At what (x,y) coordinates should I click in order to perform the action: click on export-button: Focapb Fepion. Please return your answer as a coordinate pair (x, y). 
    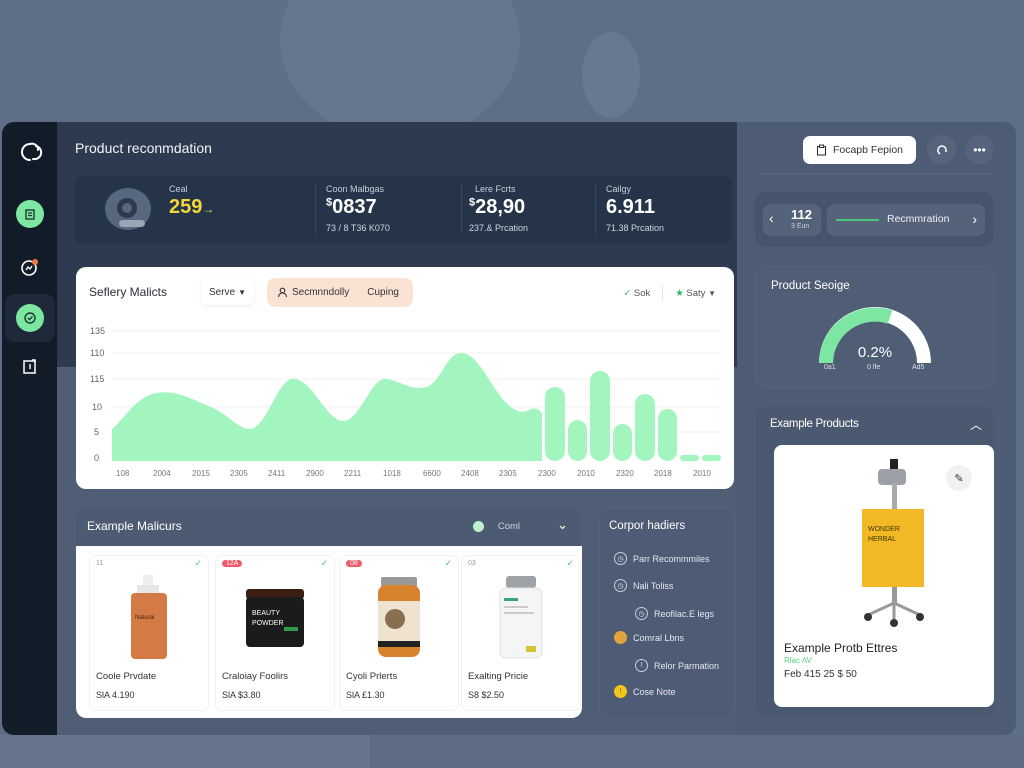
    Looking at the image, I should click on (859, 150).